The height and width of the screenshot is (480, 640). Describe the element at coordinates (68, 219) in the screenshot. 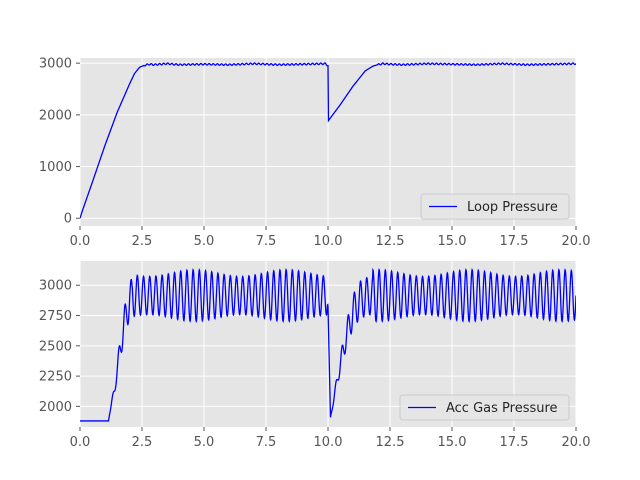

I see `y-tick-label: 0` at that location.